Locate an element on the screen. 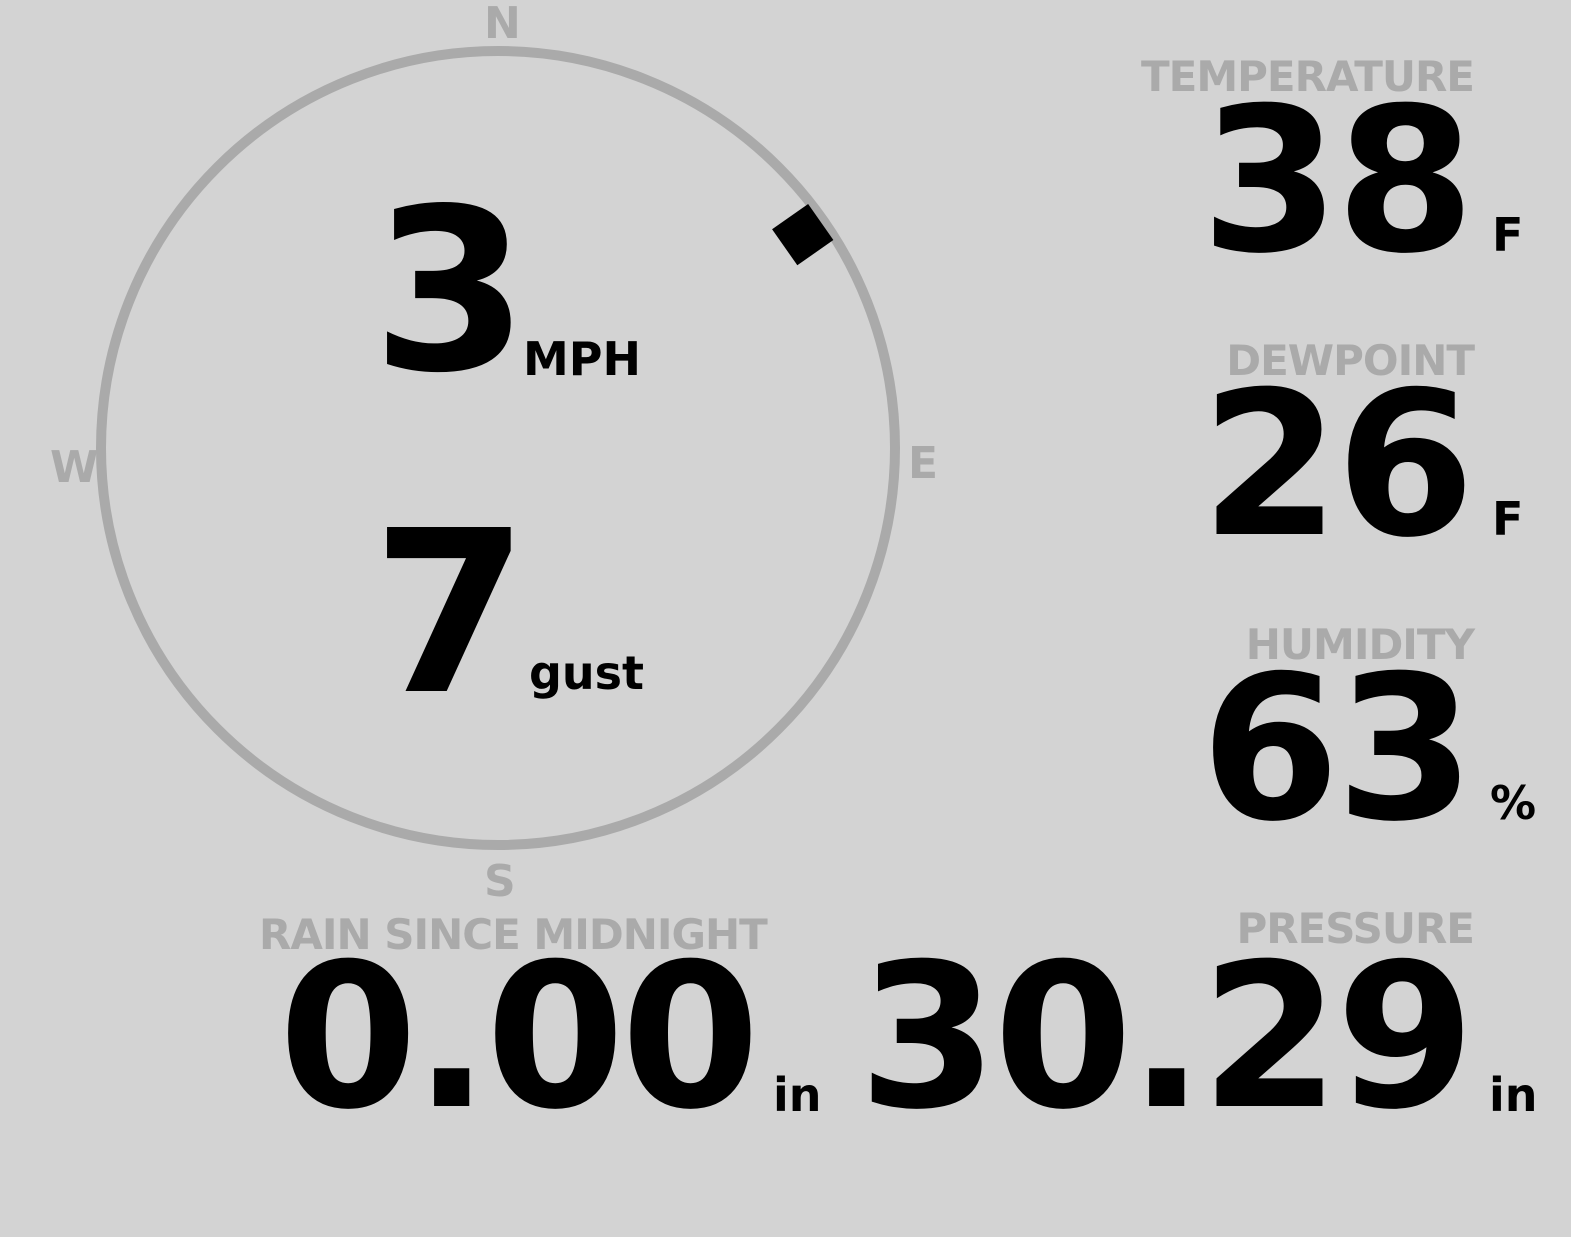 The width and height of the screenshot is (1571, 1237). wind-gust-value: 7 is located at coordinates (450, 614).